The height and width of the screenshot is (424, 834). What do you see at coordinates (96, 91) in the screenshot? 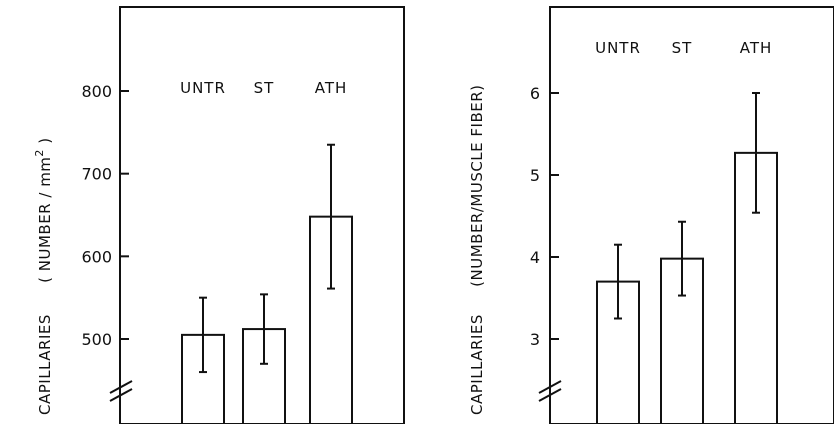
I see `y-tick-label: 800` at bounding box center [96, 91].